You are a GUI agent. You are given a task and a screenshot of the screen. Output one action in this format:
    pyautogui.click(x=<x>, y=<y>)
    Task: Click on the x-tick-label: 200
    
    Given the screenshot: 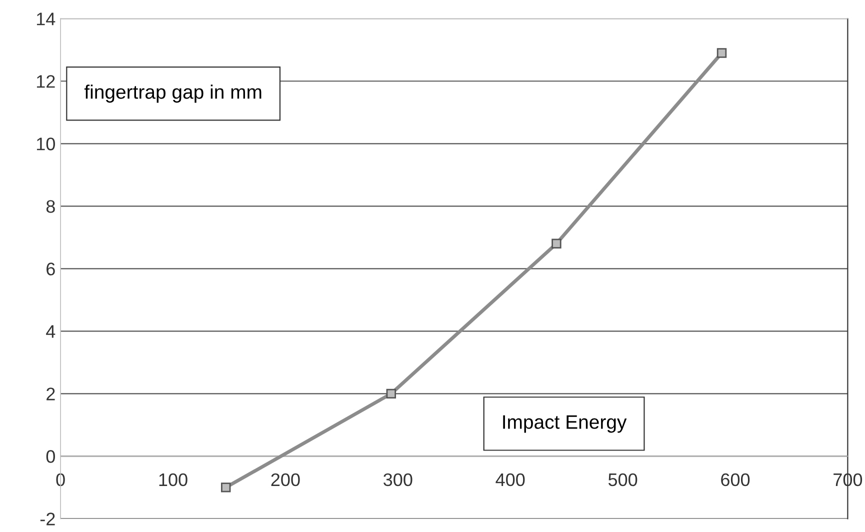 What is the action you would take?
    pyautogui.click(x=285, y=479)
    